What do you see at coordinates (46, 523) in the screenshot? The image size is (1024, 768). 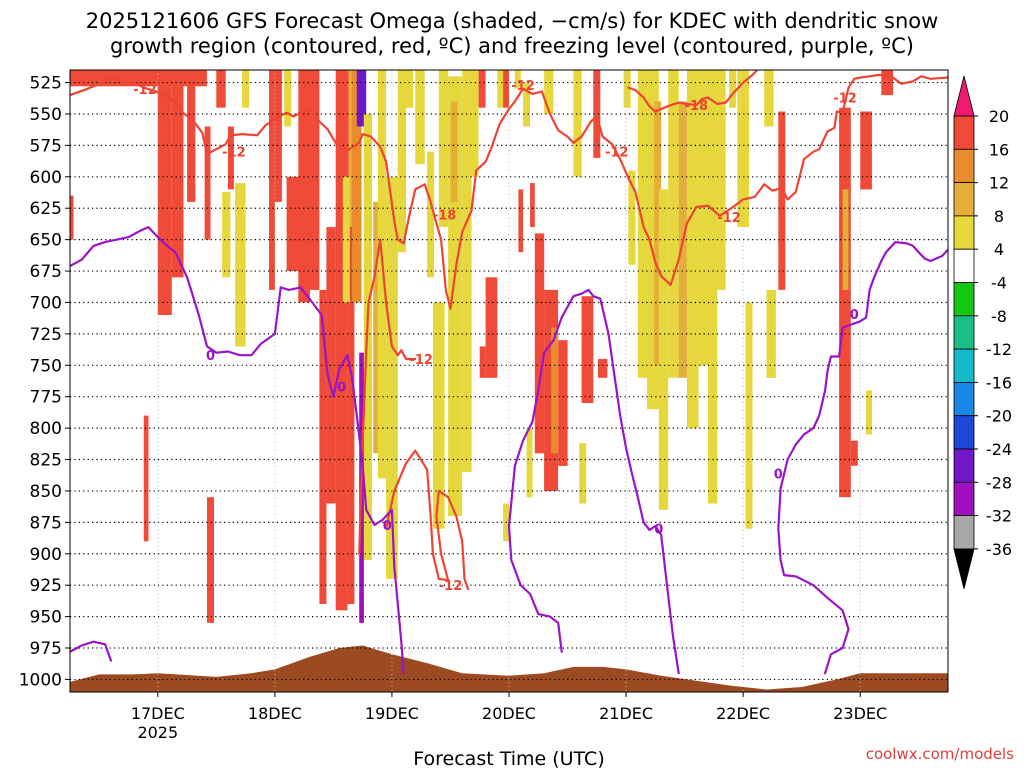 I see `y-tick-label: 875` at bounding box center [46, 523].